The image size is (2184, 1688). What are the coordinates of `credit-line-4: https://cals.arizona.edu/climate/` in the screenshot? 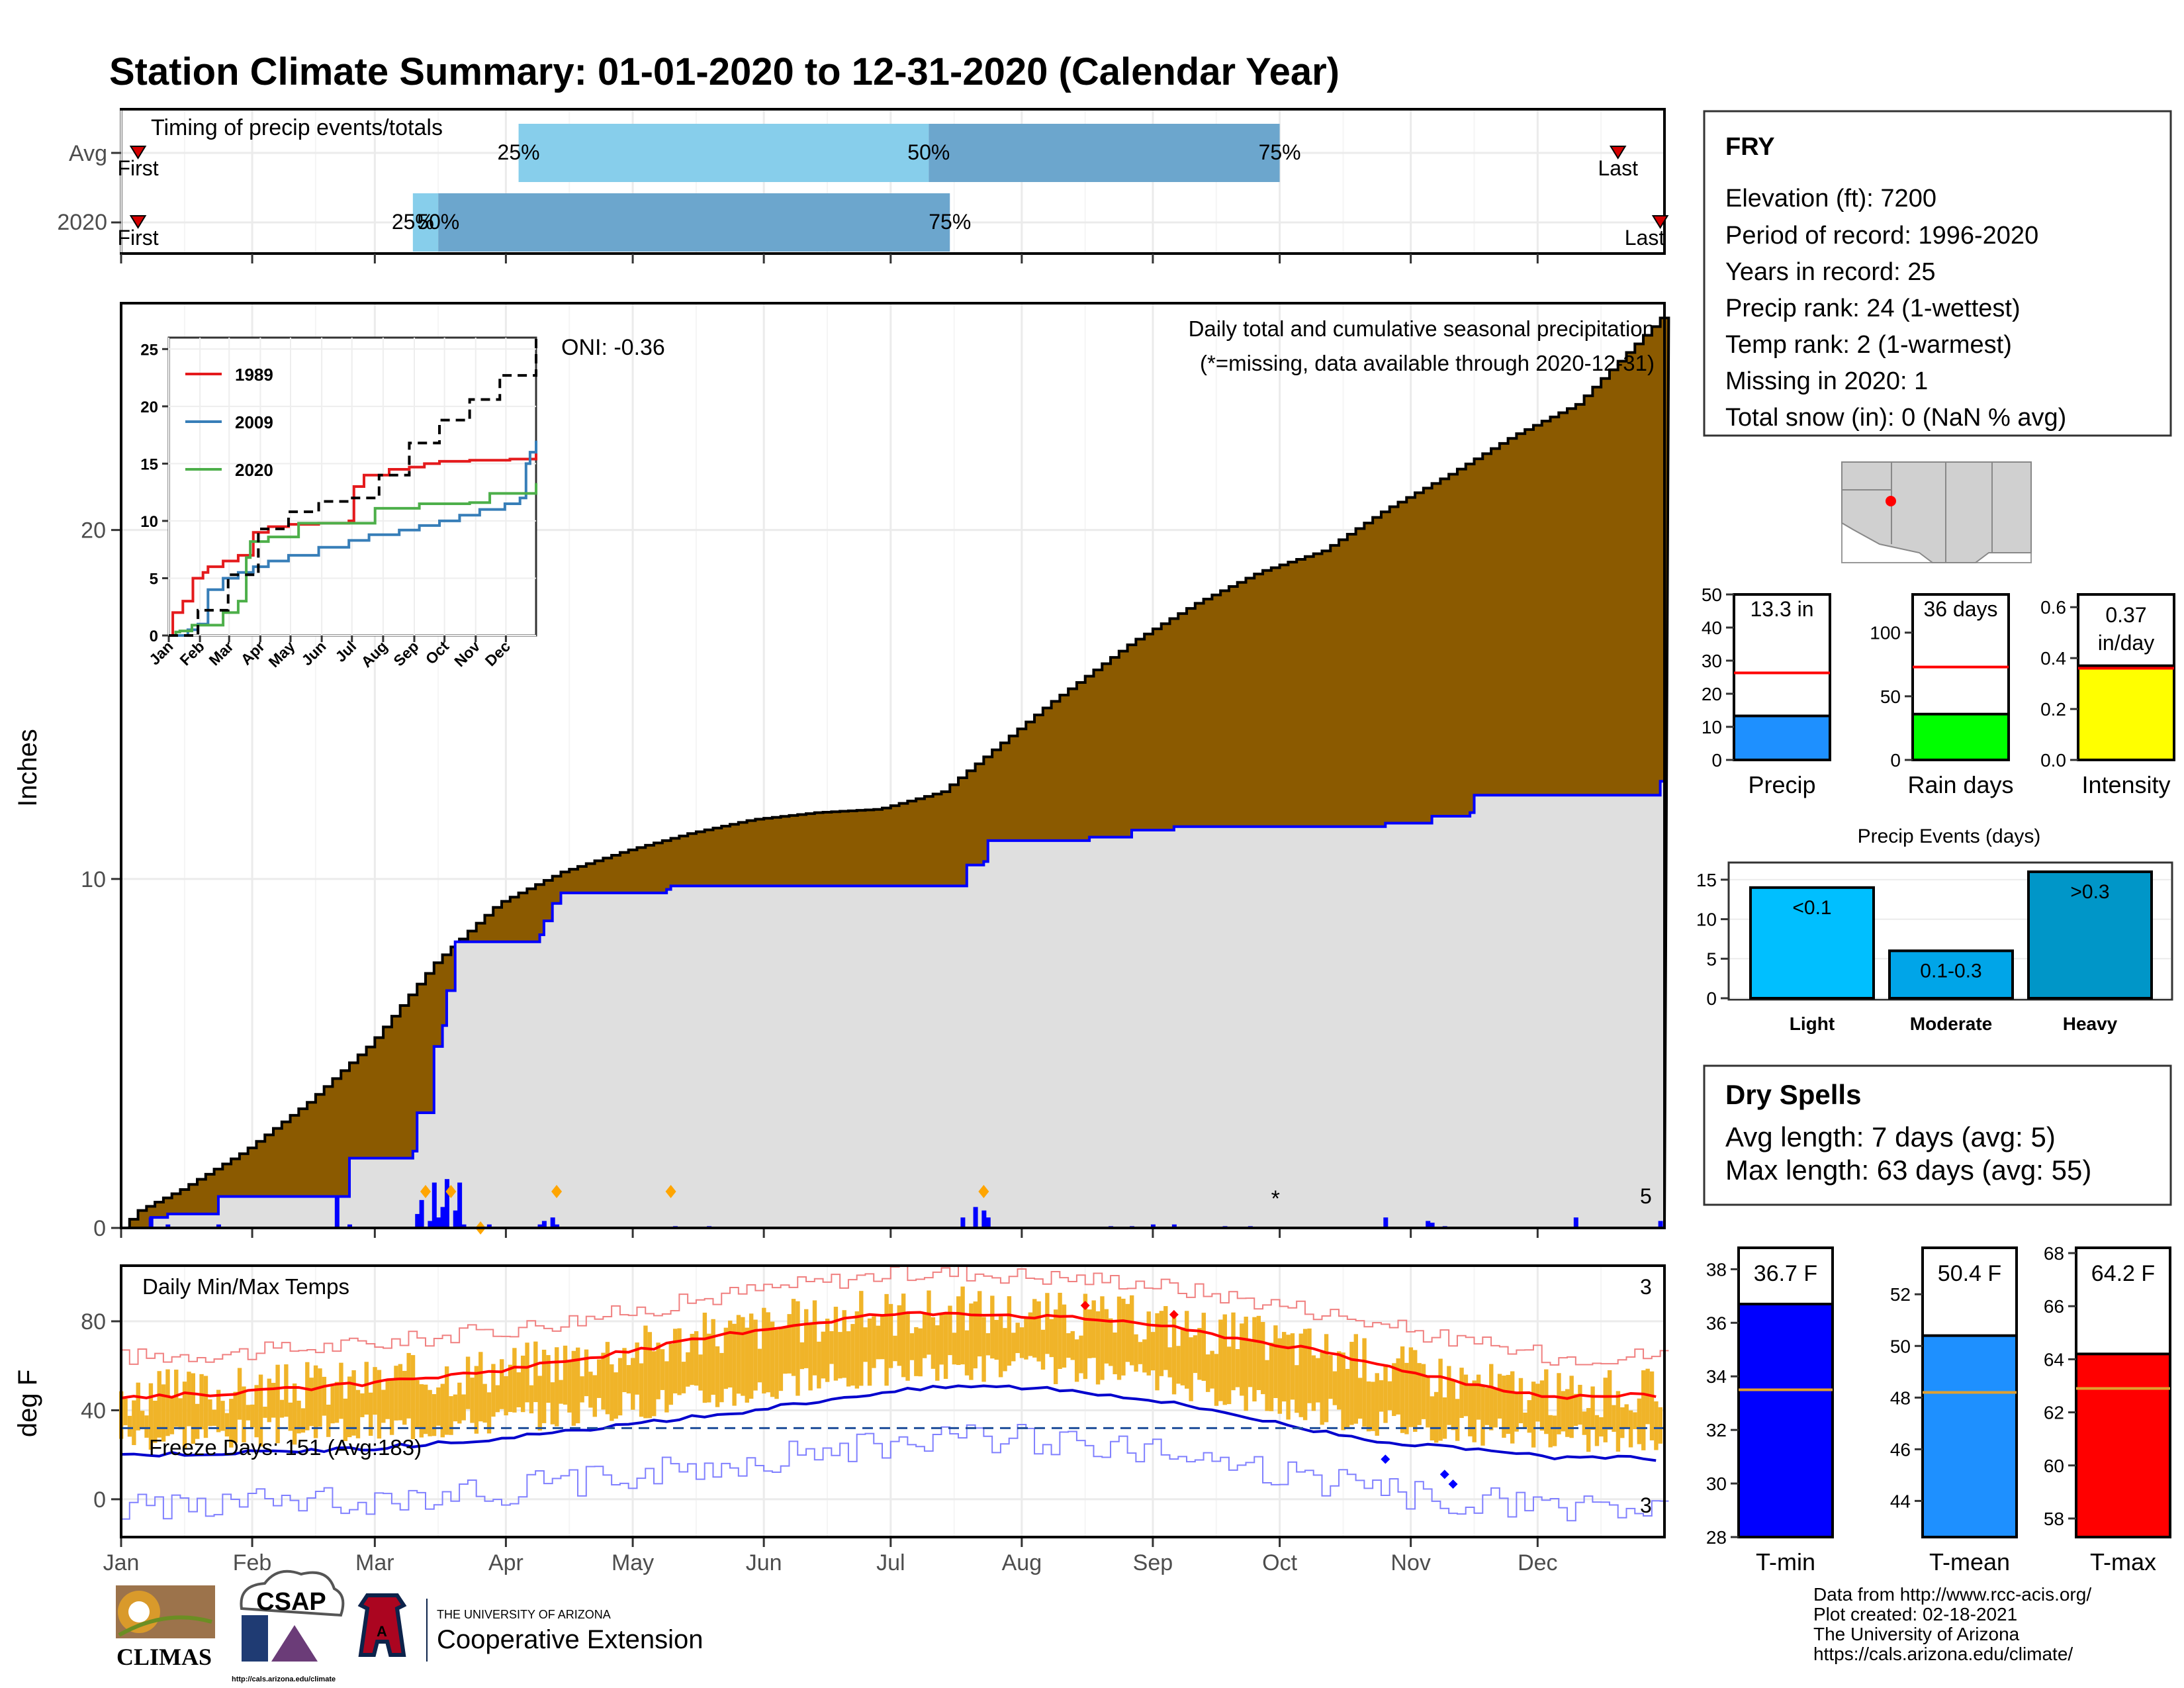 It's located at (1943, 1654).